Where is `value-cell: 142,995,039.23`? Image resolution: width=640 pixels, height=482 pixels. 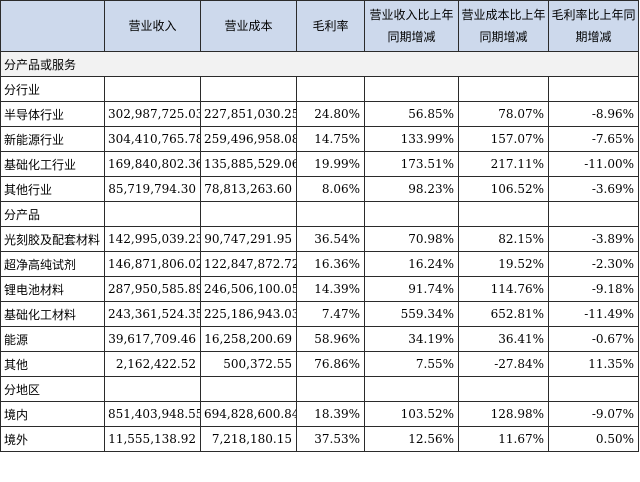 value-cell: 142,995,039.23 is located at coordinates (152, 239).